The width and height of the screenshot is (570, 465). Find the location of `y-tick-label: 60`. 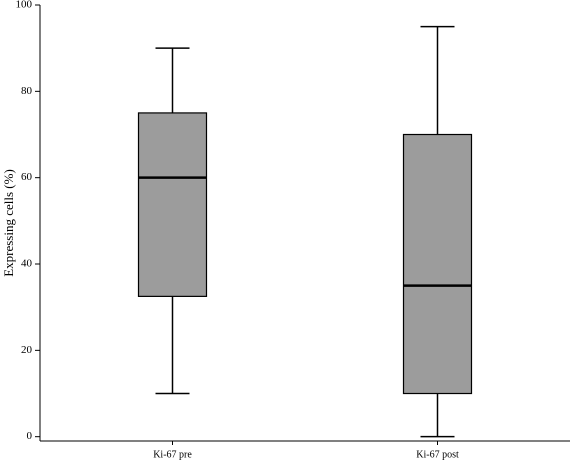

y-tick-label: 60 is located at coordinates (27, 177).